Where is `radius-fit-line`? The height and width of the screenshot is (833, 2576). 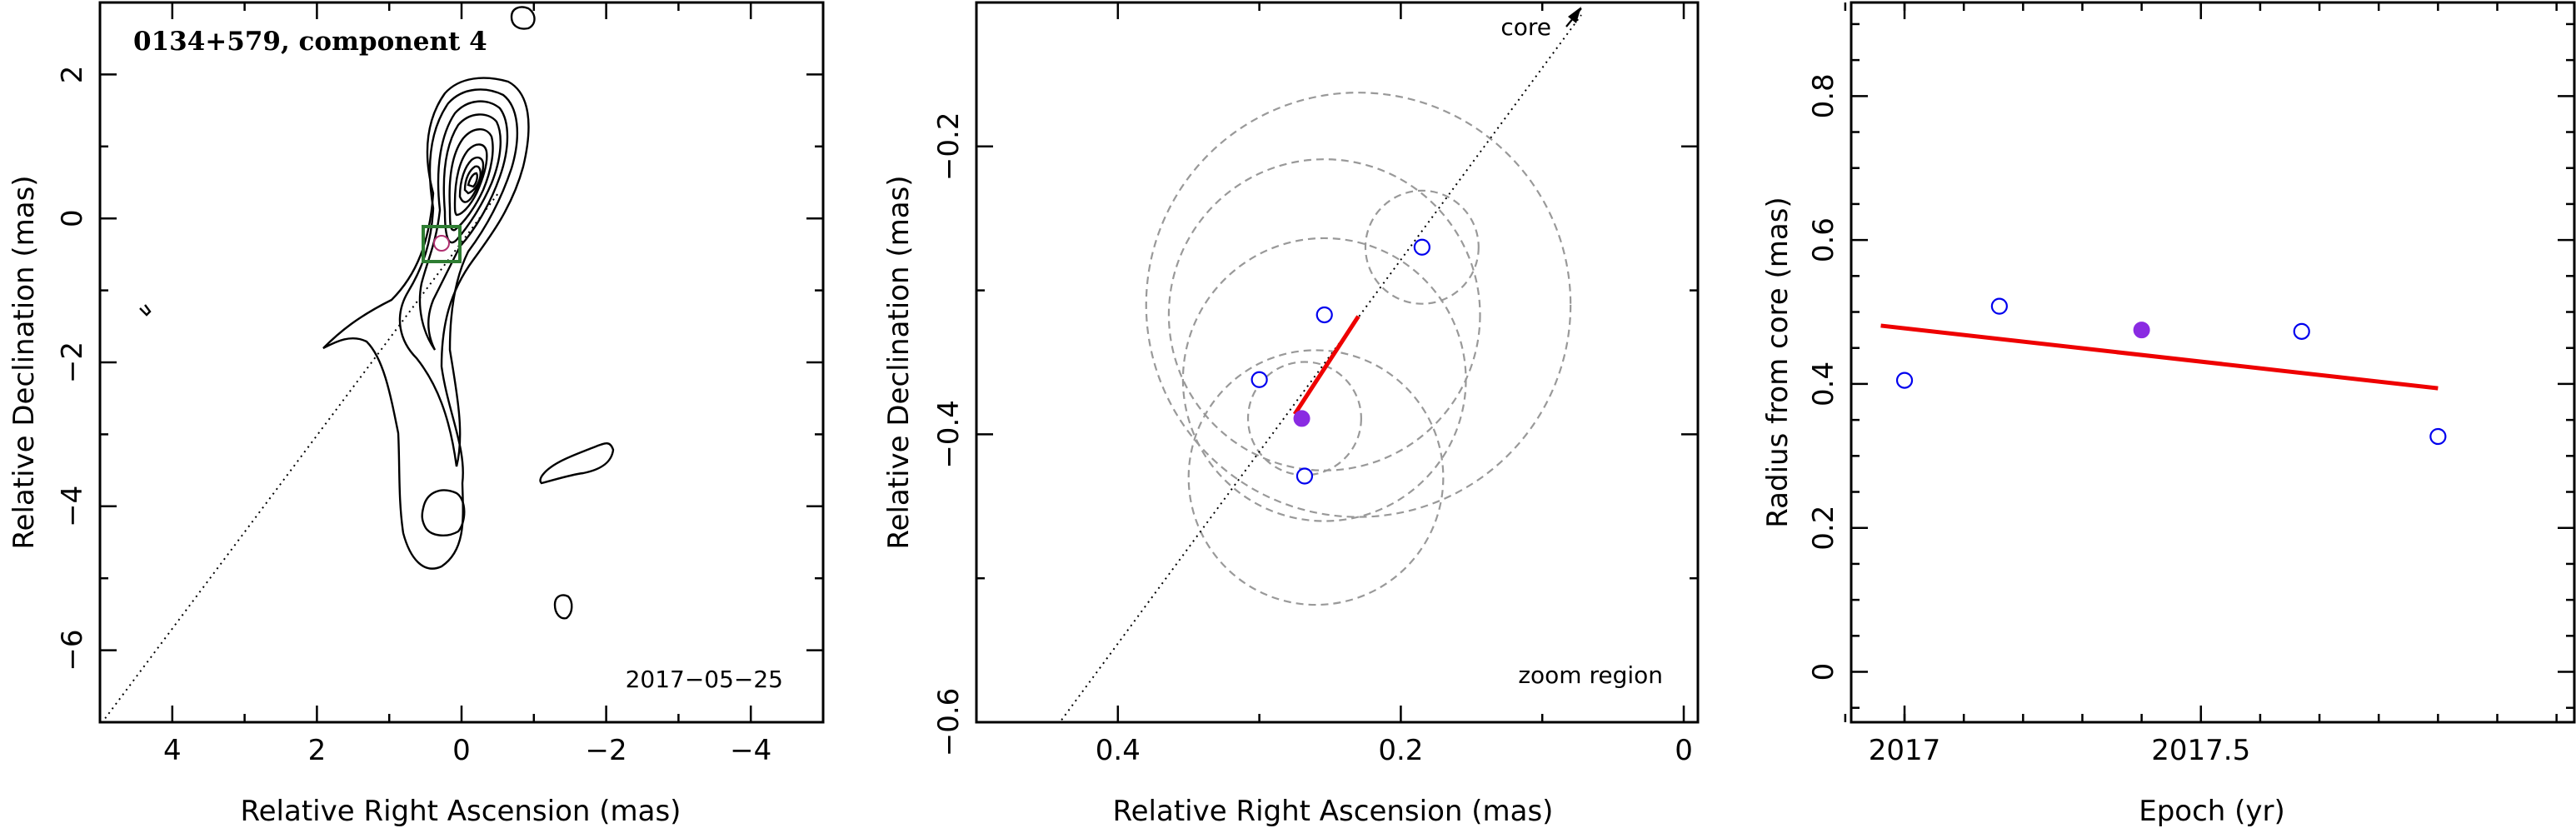 radius-fit-line is located at coordinates (2159, 357).